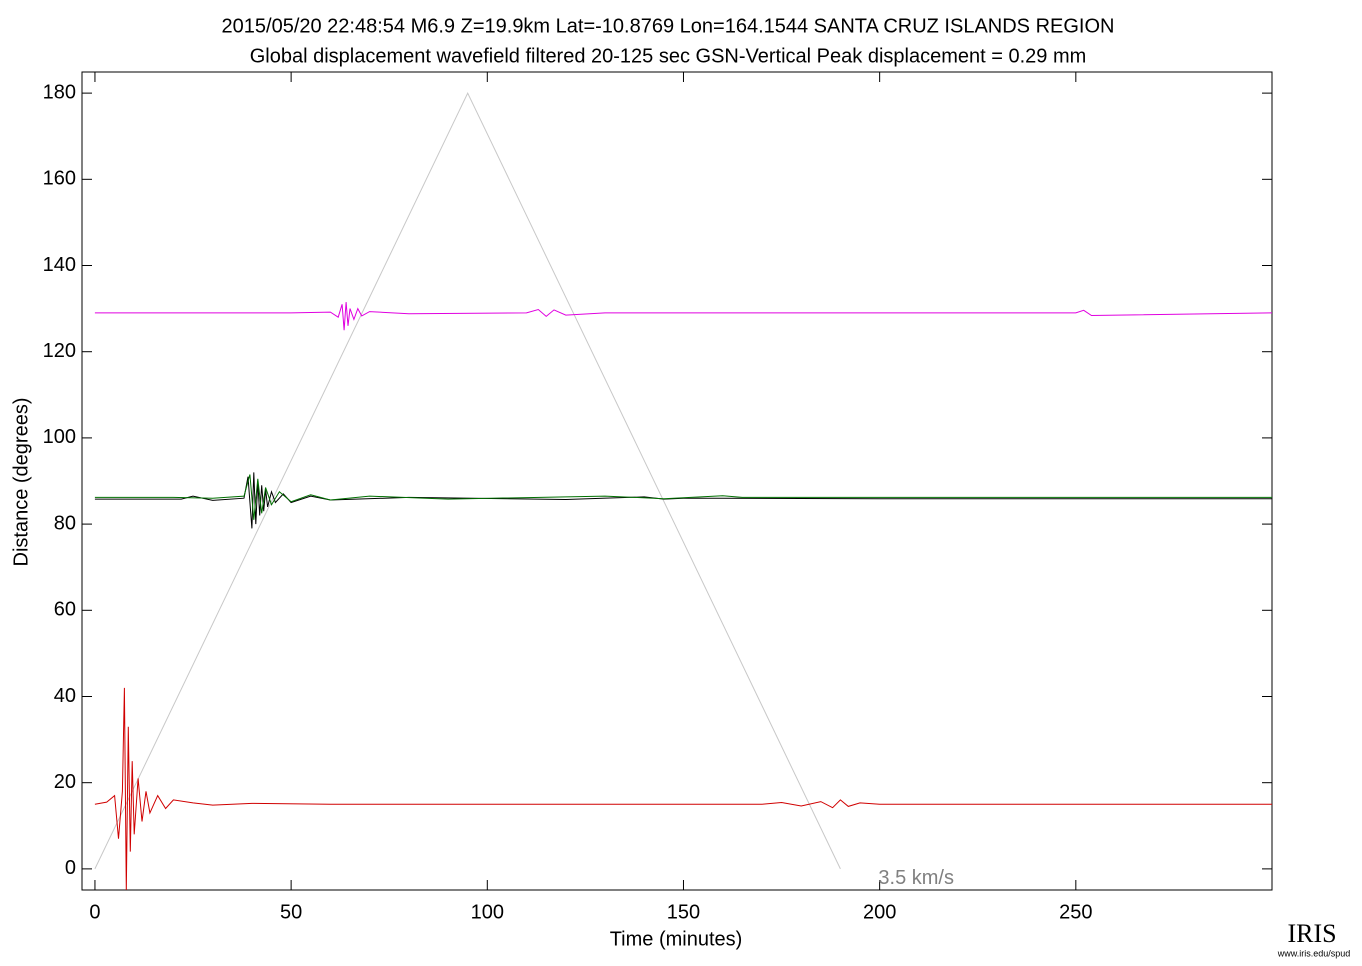 This screenshot has height=966, width=1362. I want to click on y-tick-label: 0, so click(70, 868).